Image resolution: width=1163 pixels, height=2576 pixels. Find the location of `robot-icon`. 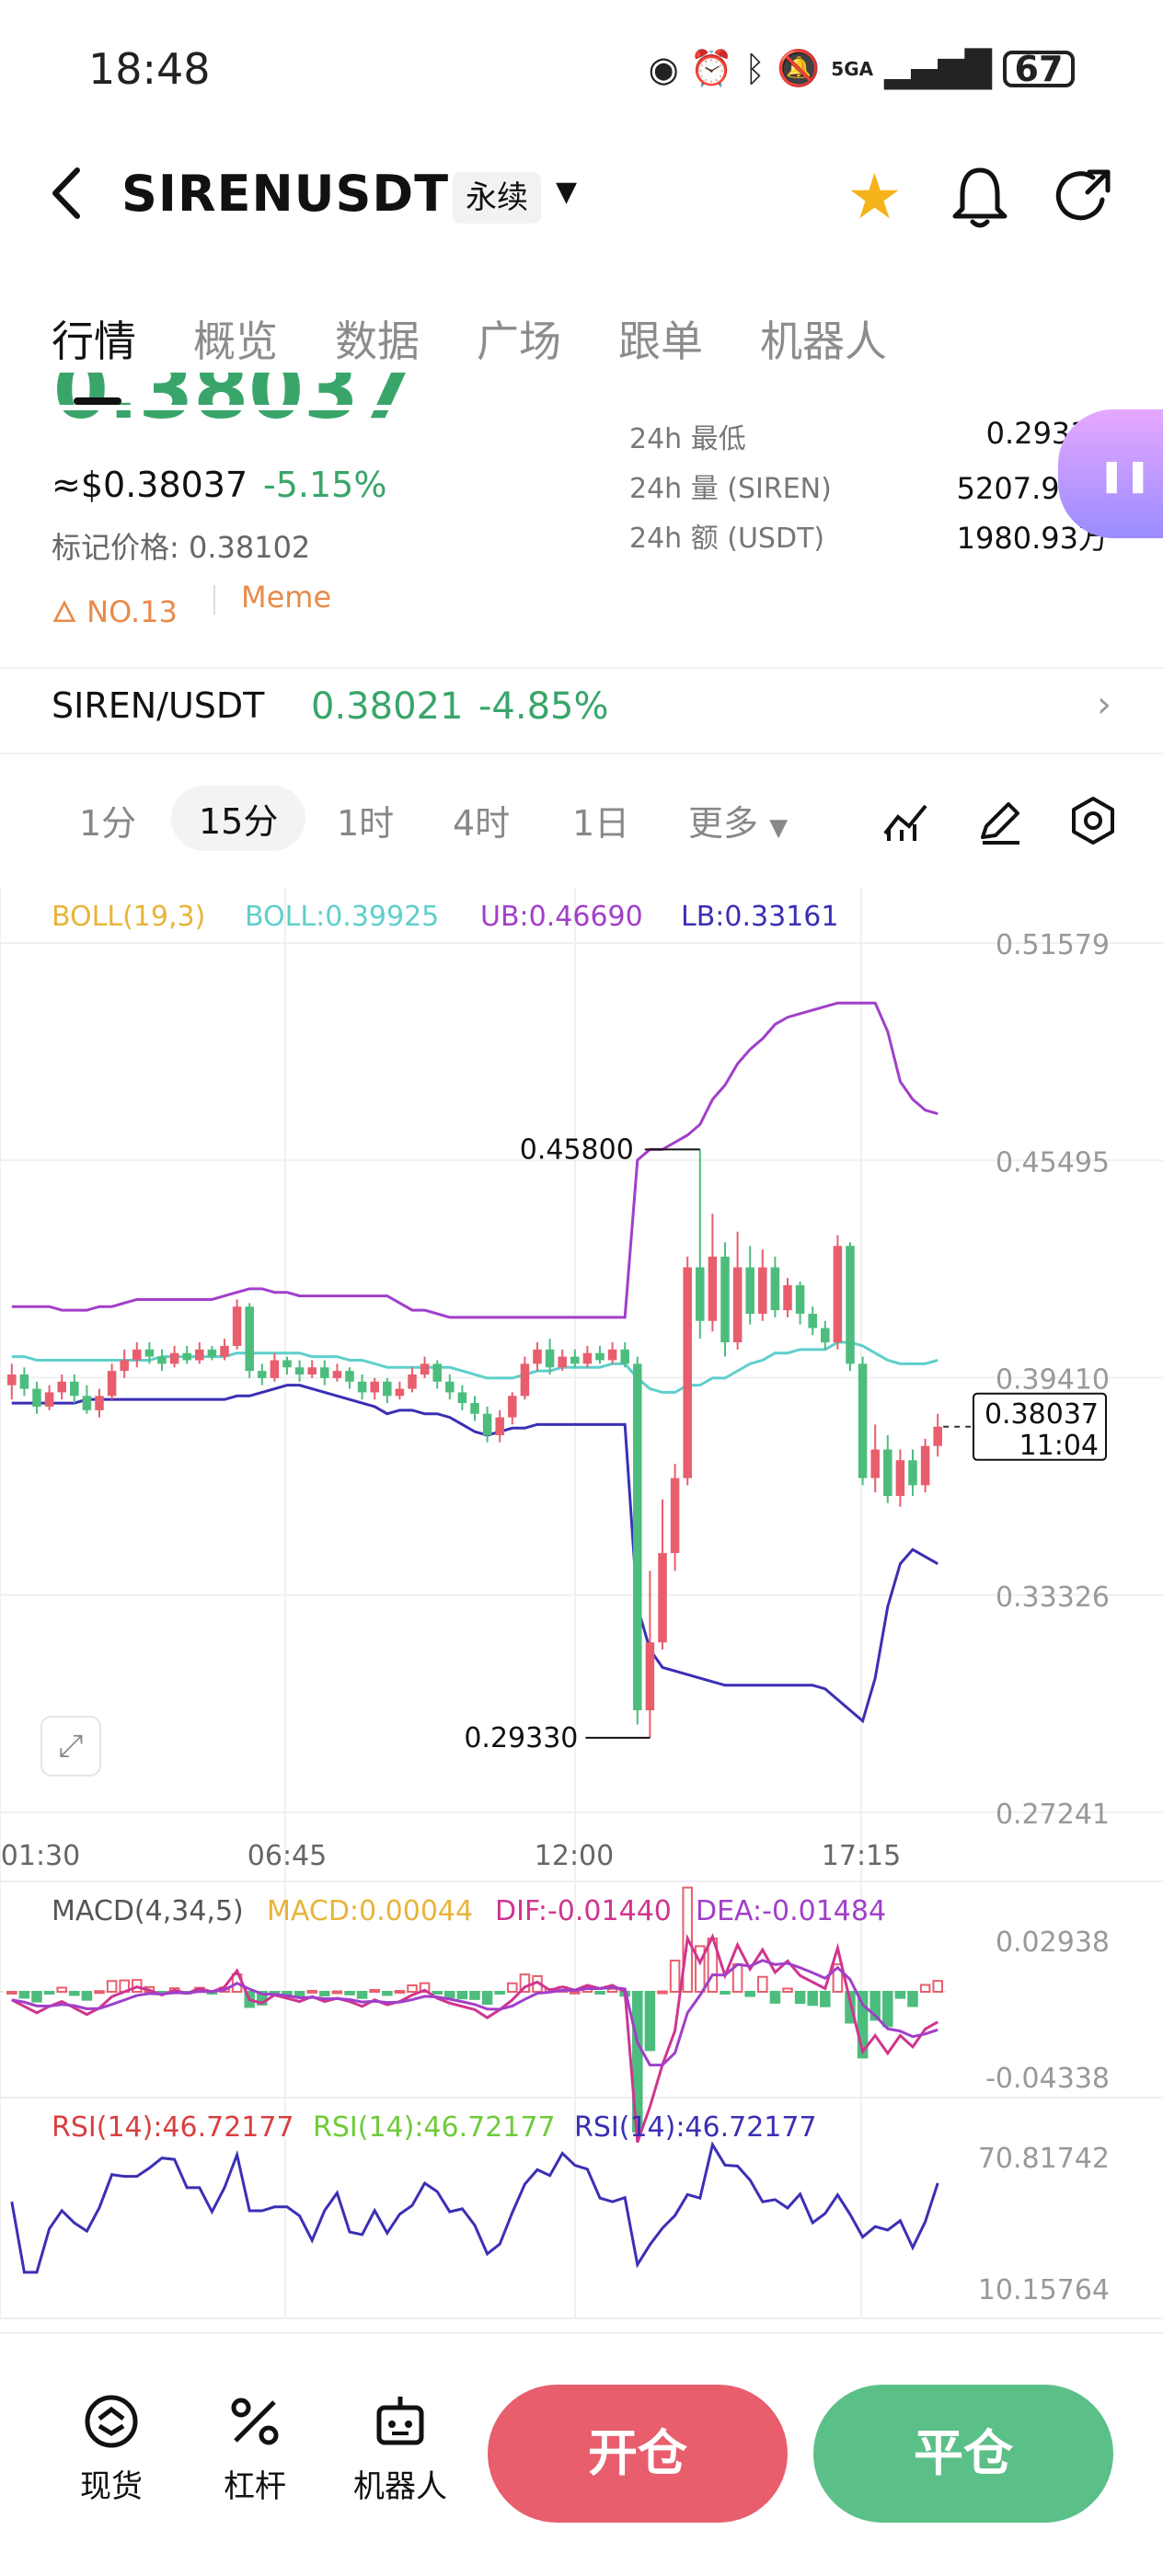

robot-icon is located at coordinates (400, 2421).